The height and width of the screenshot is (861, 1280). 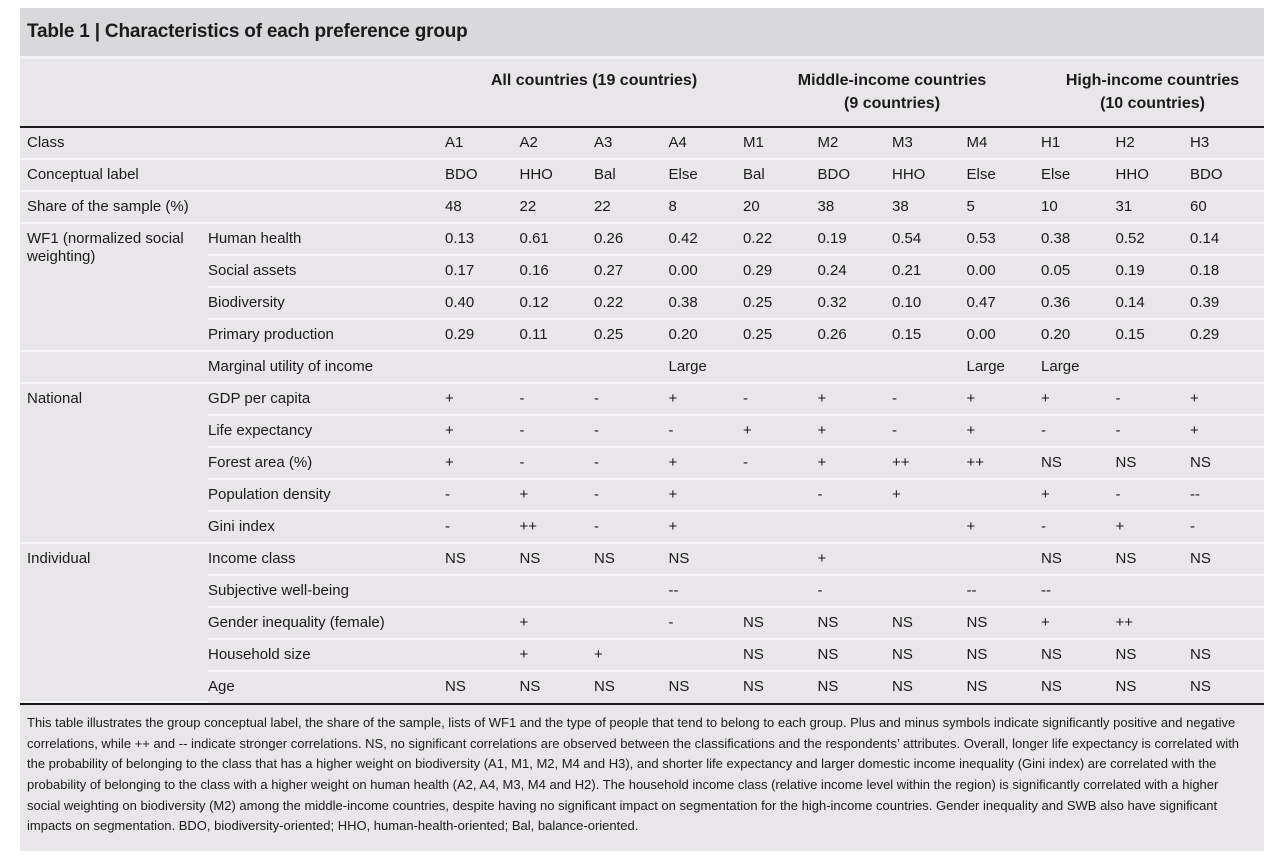 I want to click on table-row: Population density - + - + - + + - --, so click(x=642, y=496).